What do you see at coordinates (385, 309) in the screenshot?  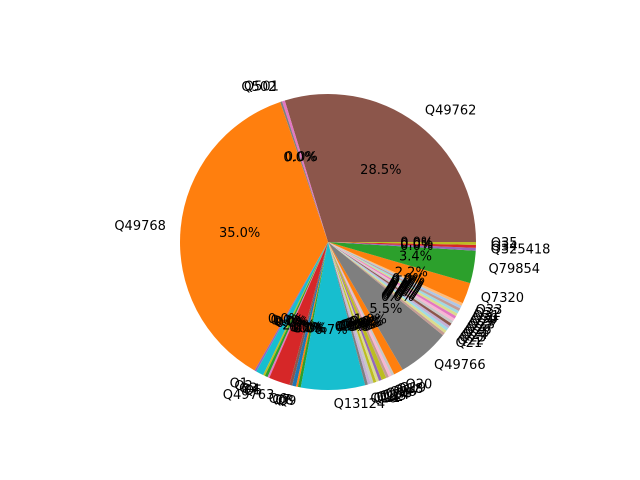 I see `slice-pct-26: 5.5%` at bounding box center [385, 309].